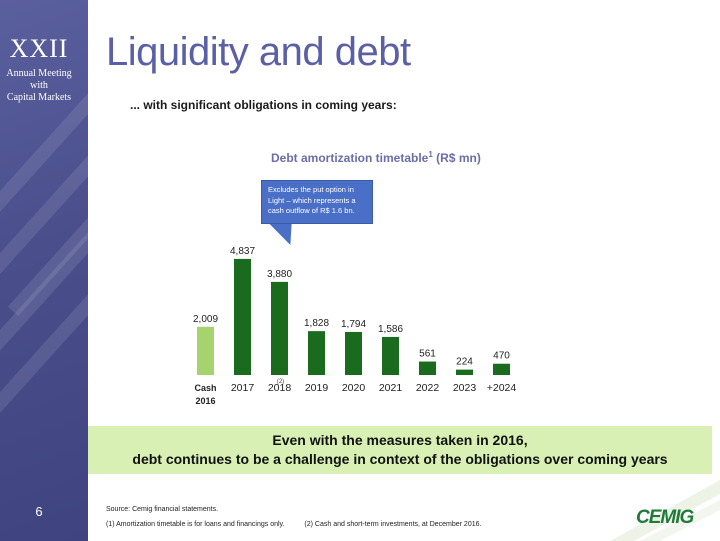  I want to click on company-logo: CEMIG, so click(665, 517).